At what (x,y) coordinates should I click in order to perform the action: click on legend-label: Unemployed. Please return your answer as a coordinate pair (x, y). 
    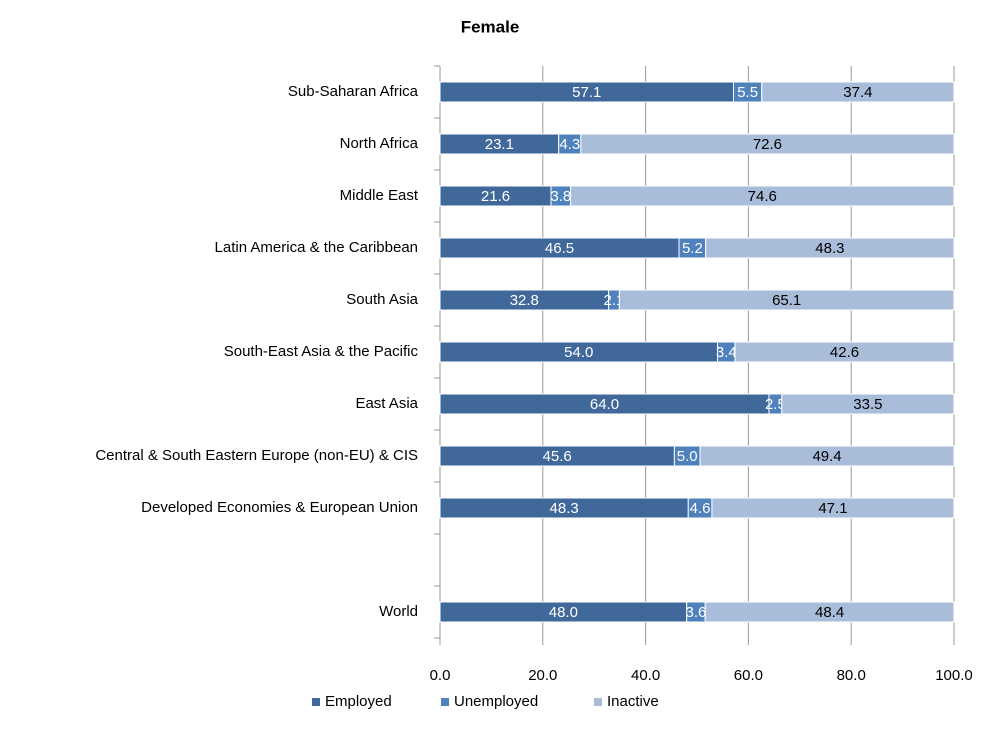
    Looking at the image, I should click on (496, 701).